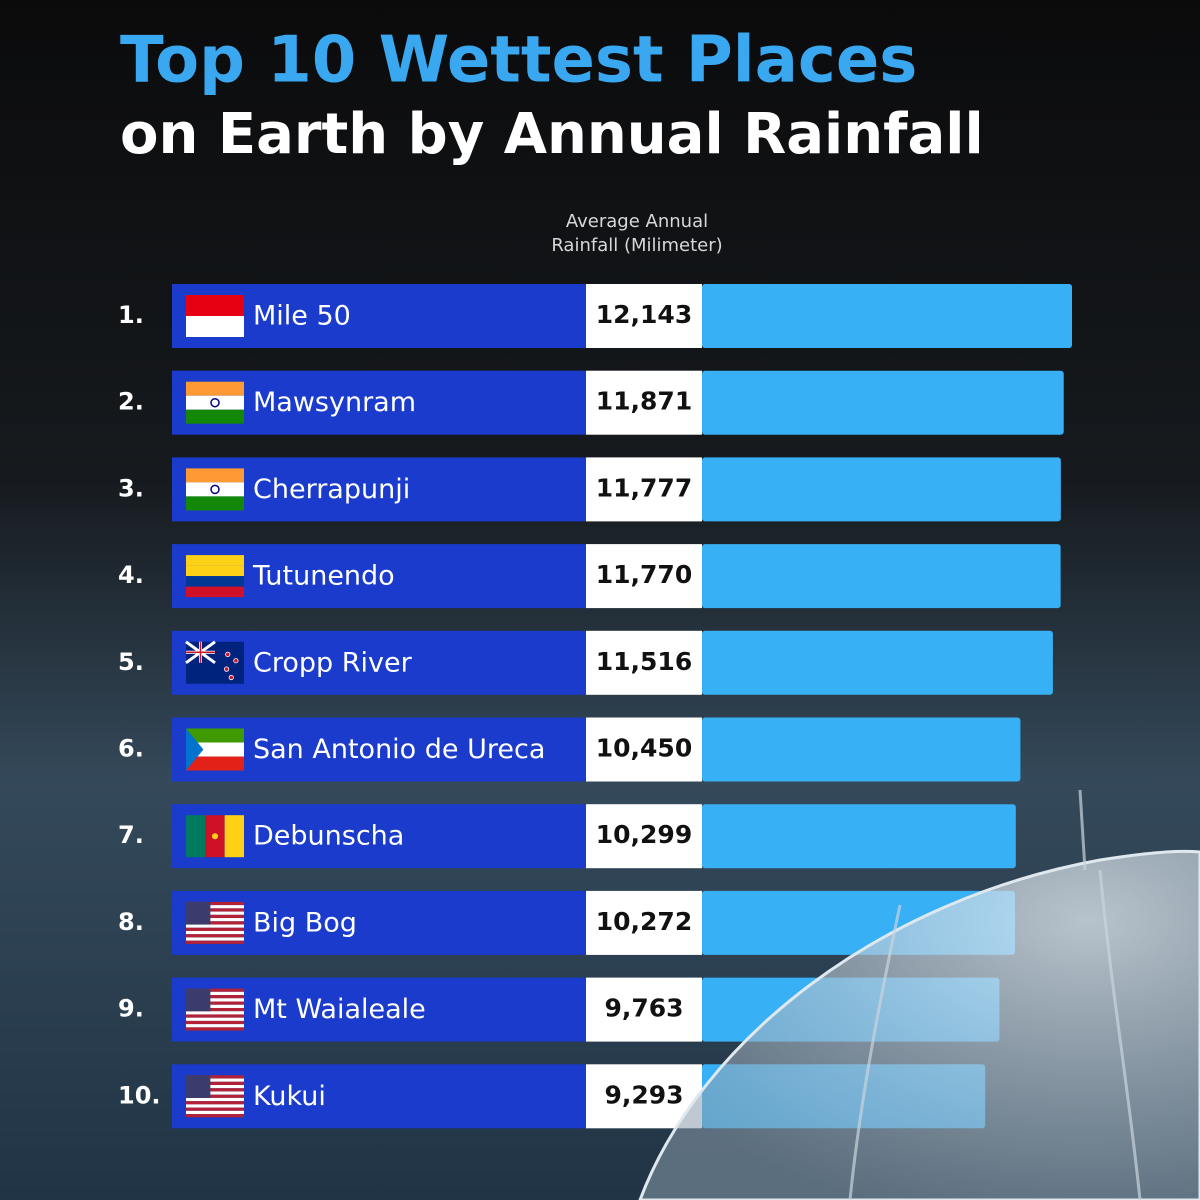  I want to click on chart-title: Top 10 Wettest Places, so click(518, 61).